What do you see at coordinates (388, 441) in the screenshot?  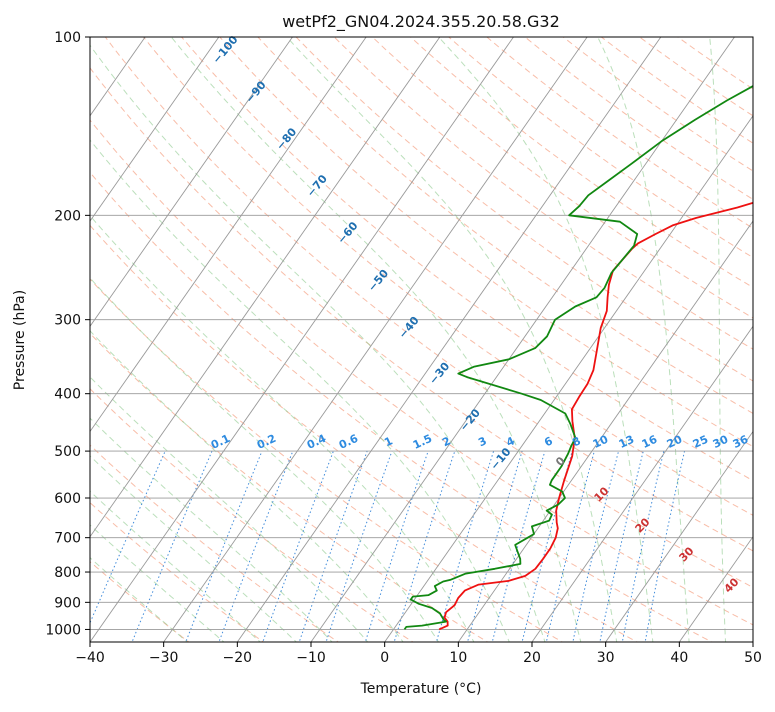 I see `mixing-ratio-label: 1` at bounding box center [388, 441].